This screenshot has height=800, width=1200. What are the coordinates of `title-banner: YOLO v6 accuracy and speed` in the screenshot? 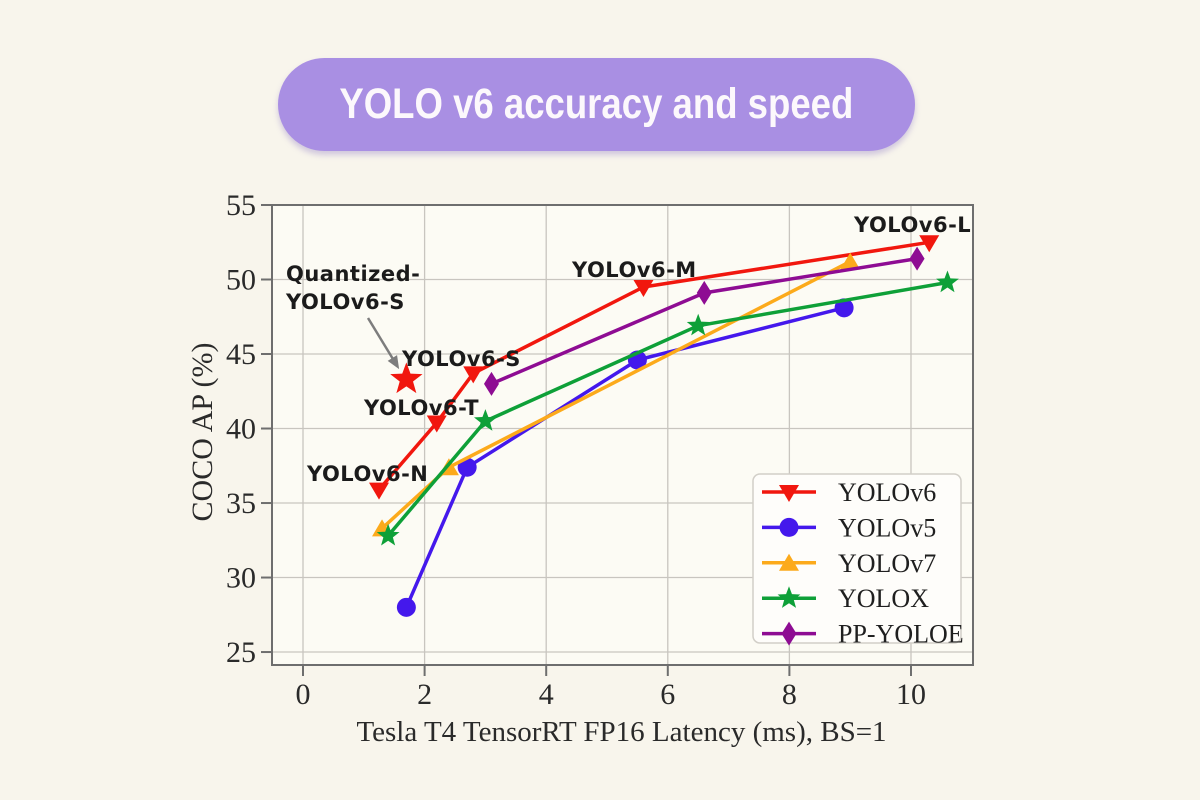 It's located at (596, 104).